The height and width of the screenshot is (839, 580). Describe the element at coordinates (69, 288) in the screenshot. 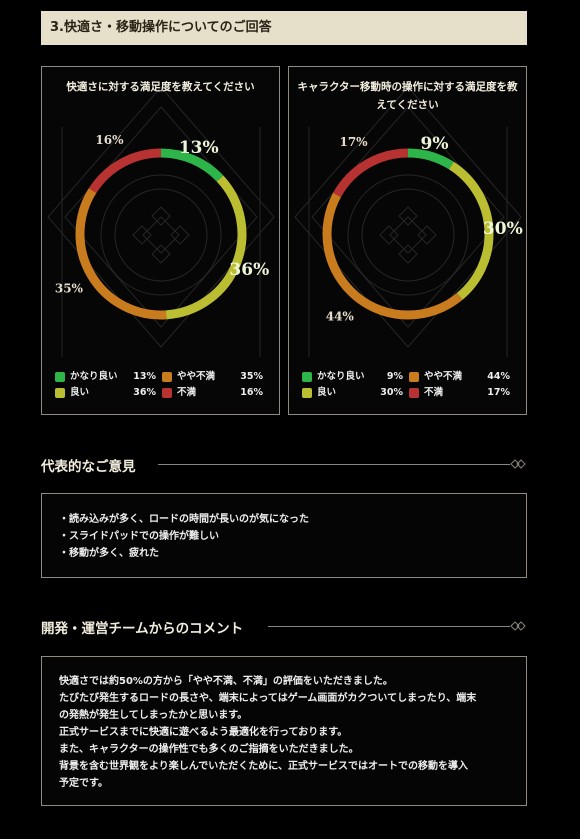

I see `slice-label-2: 35%` at that location.